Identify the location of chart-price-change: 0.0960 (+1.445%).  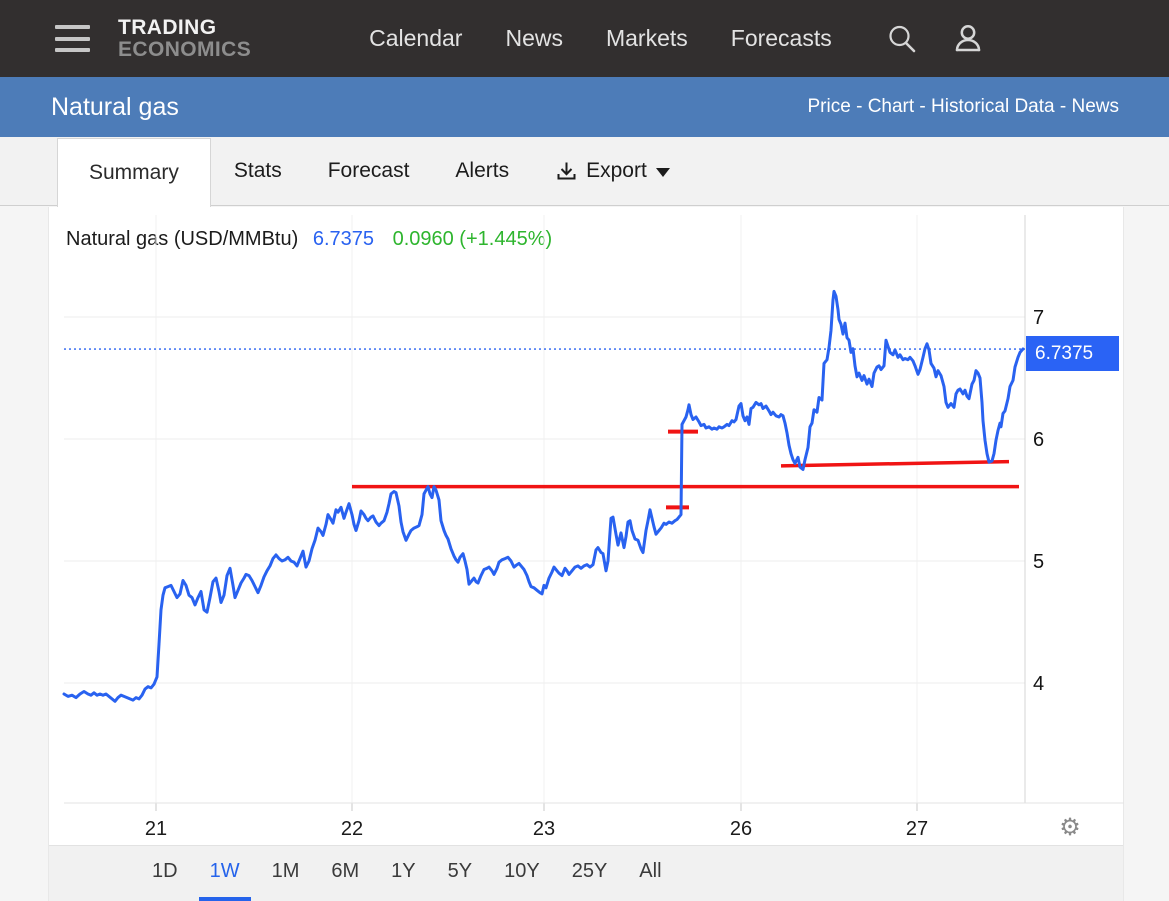
(472, 239).